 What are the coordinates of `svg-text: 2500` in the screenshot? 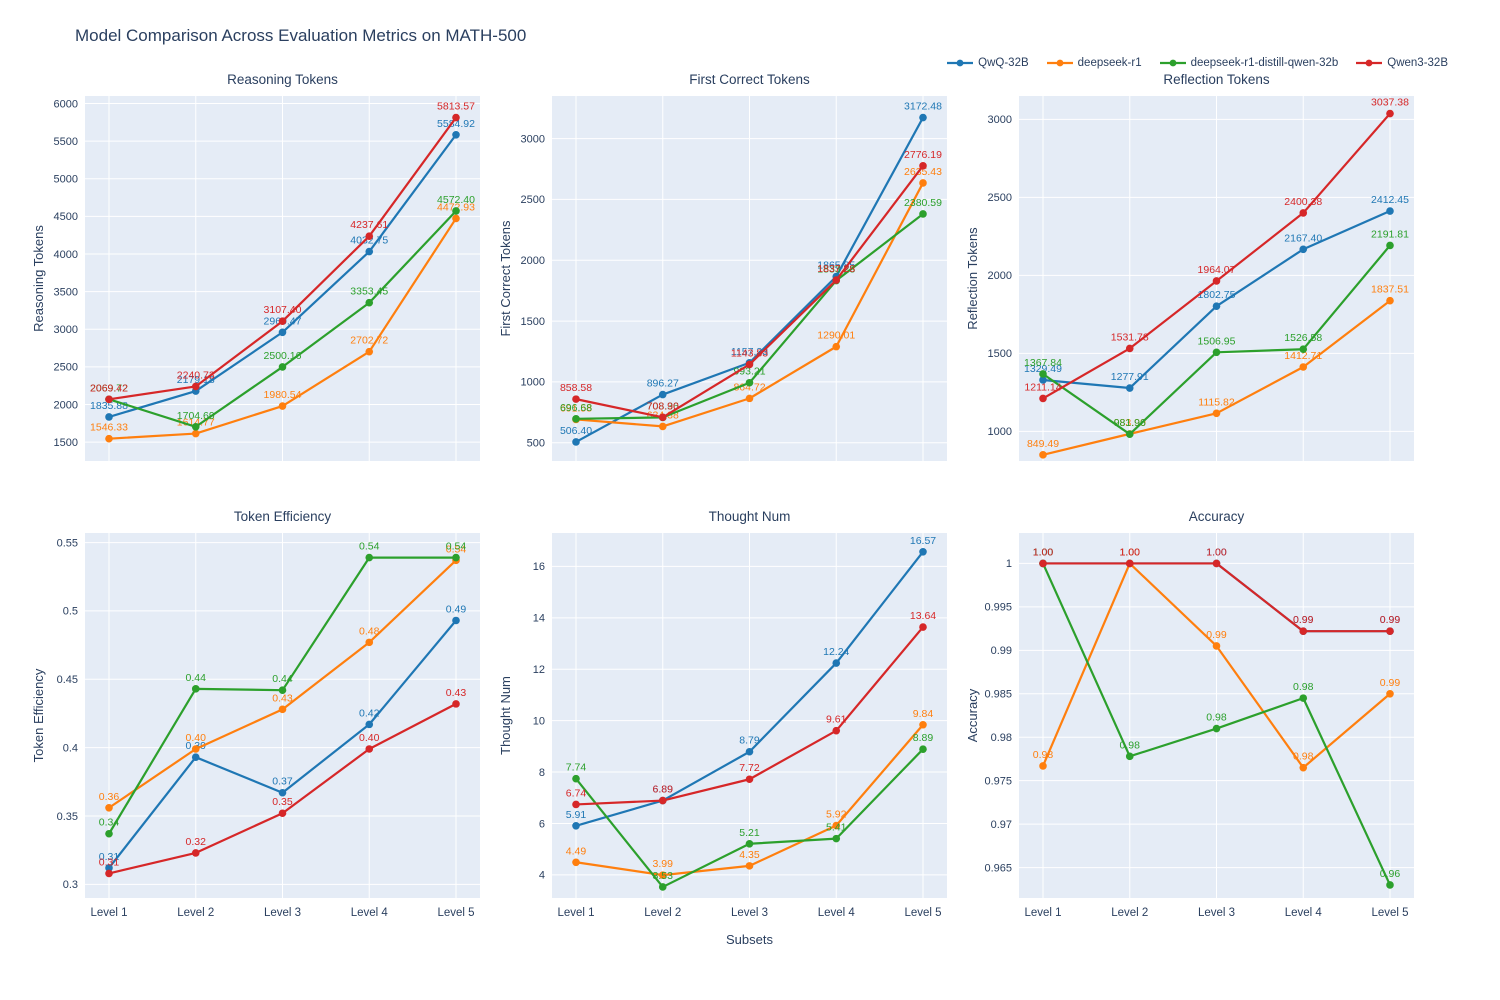 It's located at (66, 368).